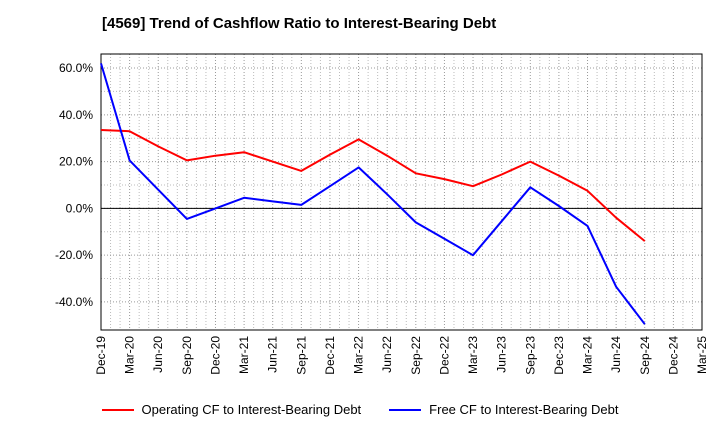  What do you see at coordinates (187, 355) in the screenshot?
I see `x-tick-label: Sep-20` at bounding box center [187, 355].